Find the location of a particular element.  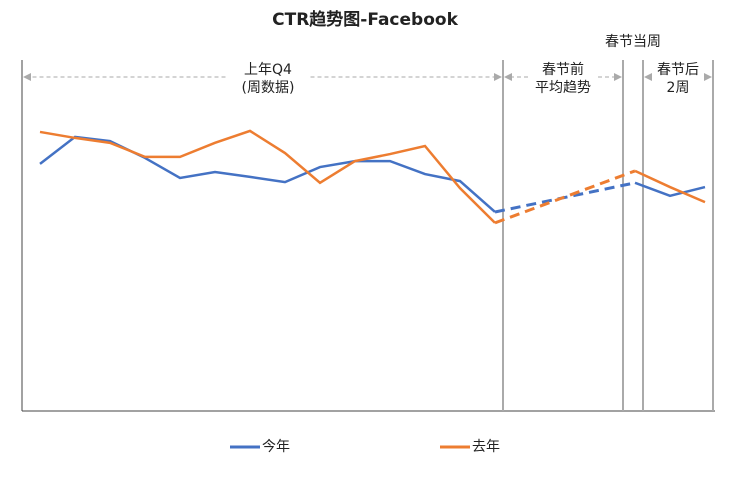

annotation: 春节当周 is located at coordinates (633, 42).